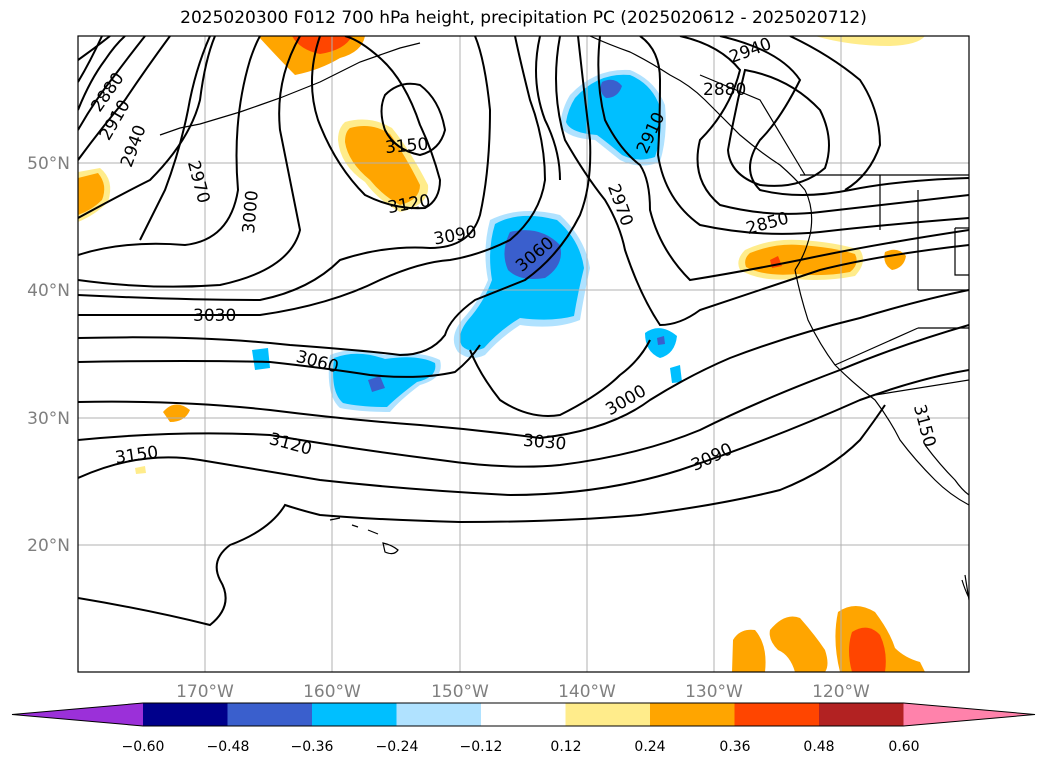 This screenshot has height=765, width=1047. I want to click on mexico-border, so click(921, 387).